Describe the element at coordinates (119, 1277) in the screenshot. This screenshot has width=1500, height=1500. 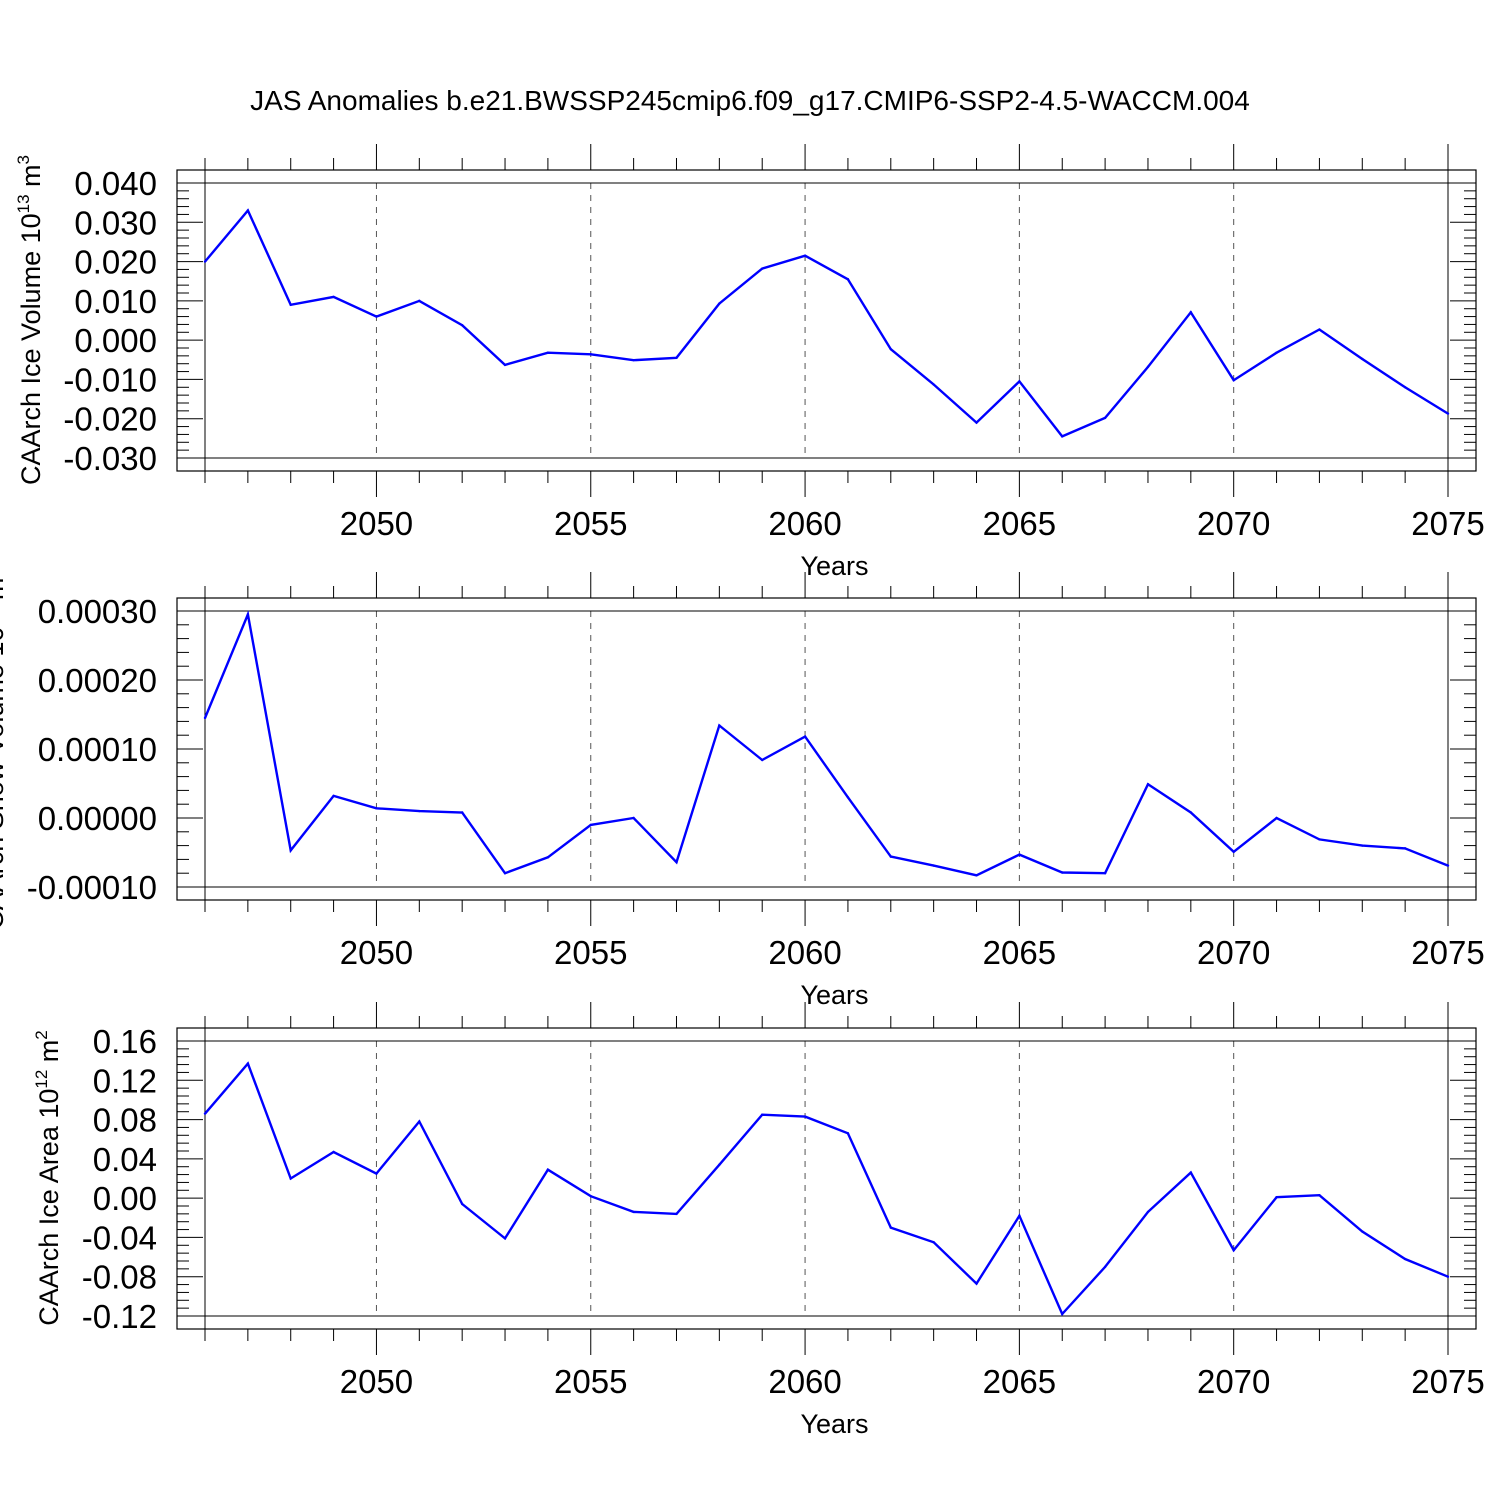
I see `y-tick-label: -0.08` at that location.